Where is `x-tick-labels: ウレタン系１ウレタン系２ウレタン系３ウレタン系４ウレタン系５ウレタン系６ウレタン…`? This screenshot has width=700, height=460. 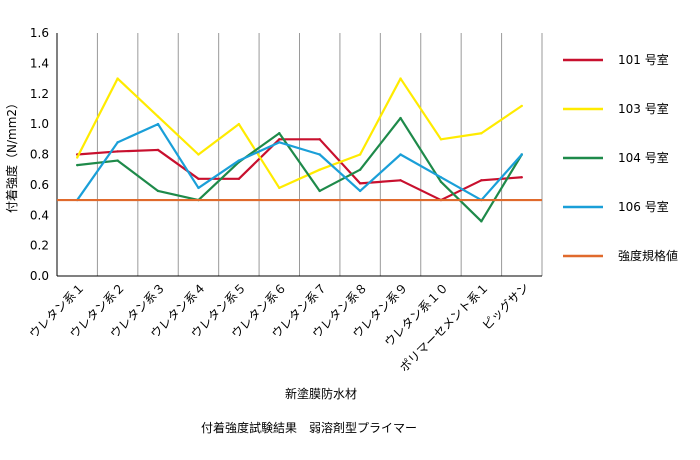
x-tick-labels: ウレタン系１ウレタン系２ウレタン系３ウレタン系４ウレタン系５ウレタン系６ウレタン… is located at coordinates (279, 327).